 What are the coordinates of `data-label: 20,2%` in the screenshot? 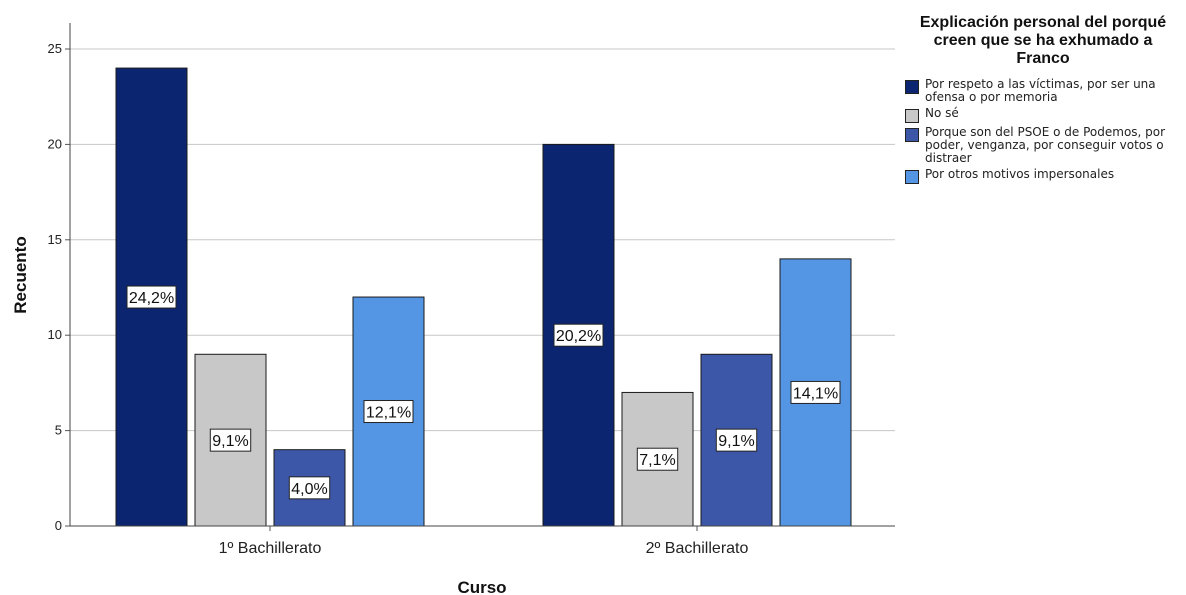 It's located at (578, 336).